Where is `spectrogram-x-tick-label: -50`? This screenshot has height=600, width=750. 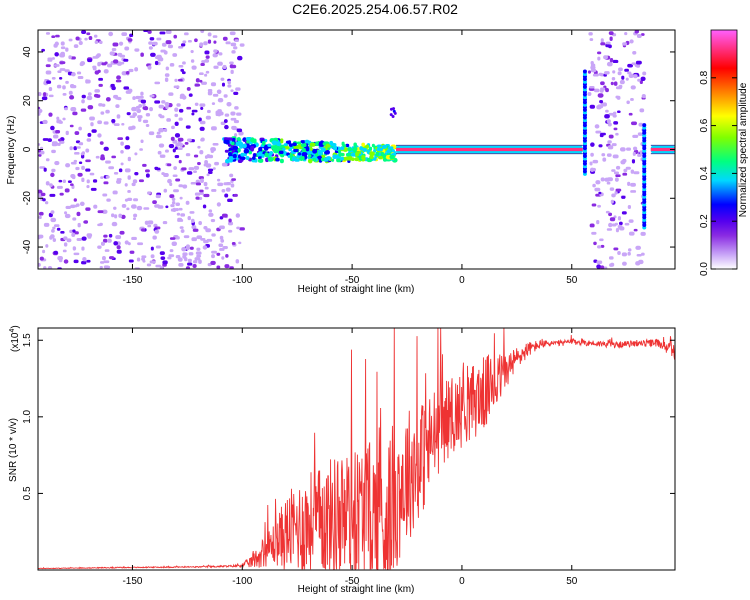
spectrogram-x-tick-label: -50 is located at coordinates (352, 280).